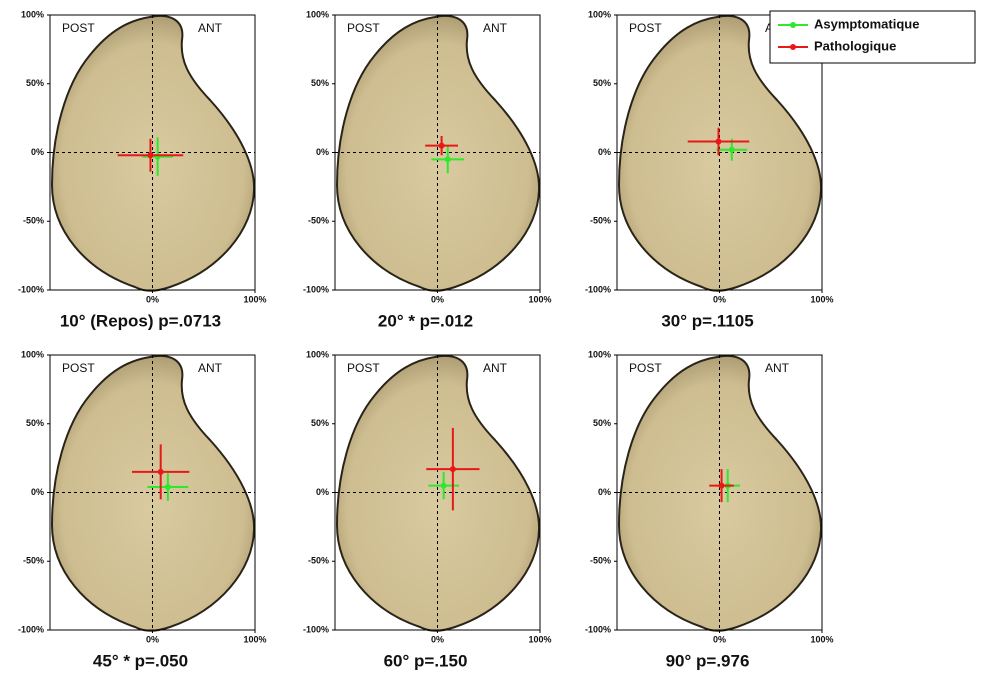 This screenshot has height=682, width=982. What do you see at coordinates (707, 320) in the screenshot?
I see `panel-title: 30° p=.1105` at bounding box center [707, 320].